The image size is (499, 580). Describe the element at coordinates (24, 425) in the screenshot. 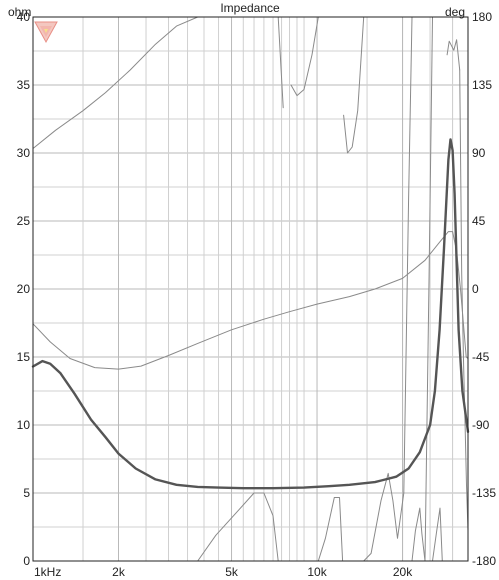

I see `y-left-tick-label: 10` at that location.